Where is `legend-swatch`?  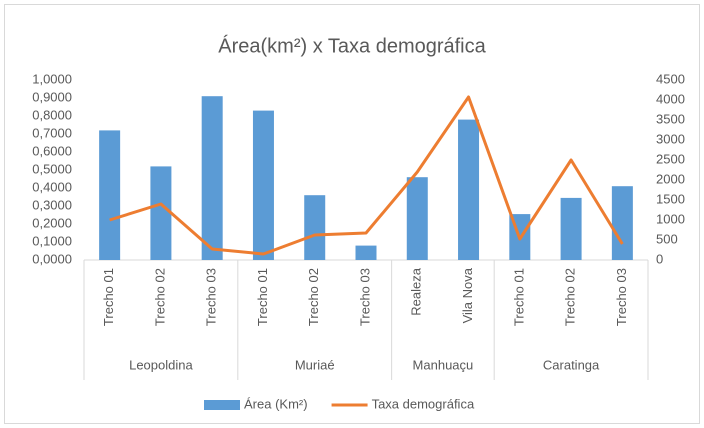
legend-swatch is located at coordinates (222, 405).